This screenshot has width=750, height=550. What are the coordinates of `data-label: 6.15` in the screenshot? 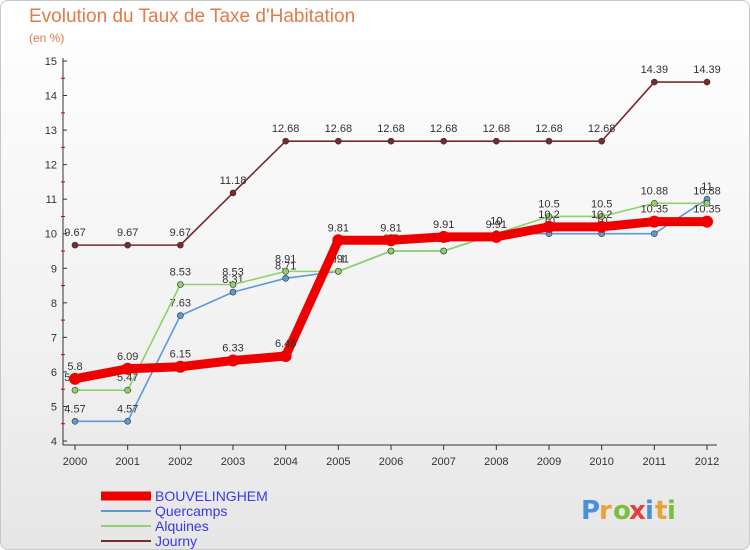 It's located at (180, 355).